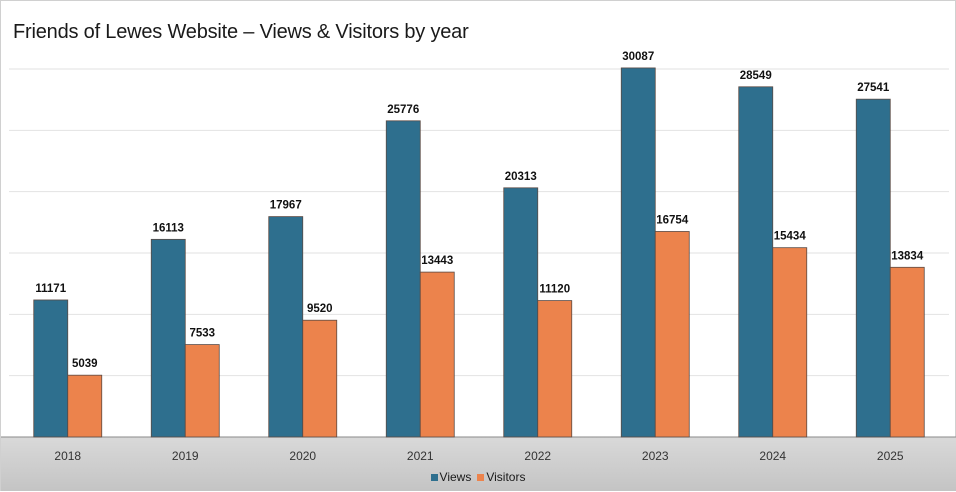  What do you see at coordinates (437, 261) in the screenshot?
I see `data-label-visitors-2021: 13443` at bounding box center [437, 261].